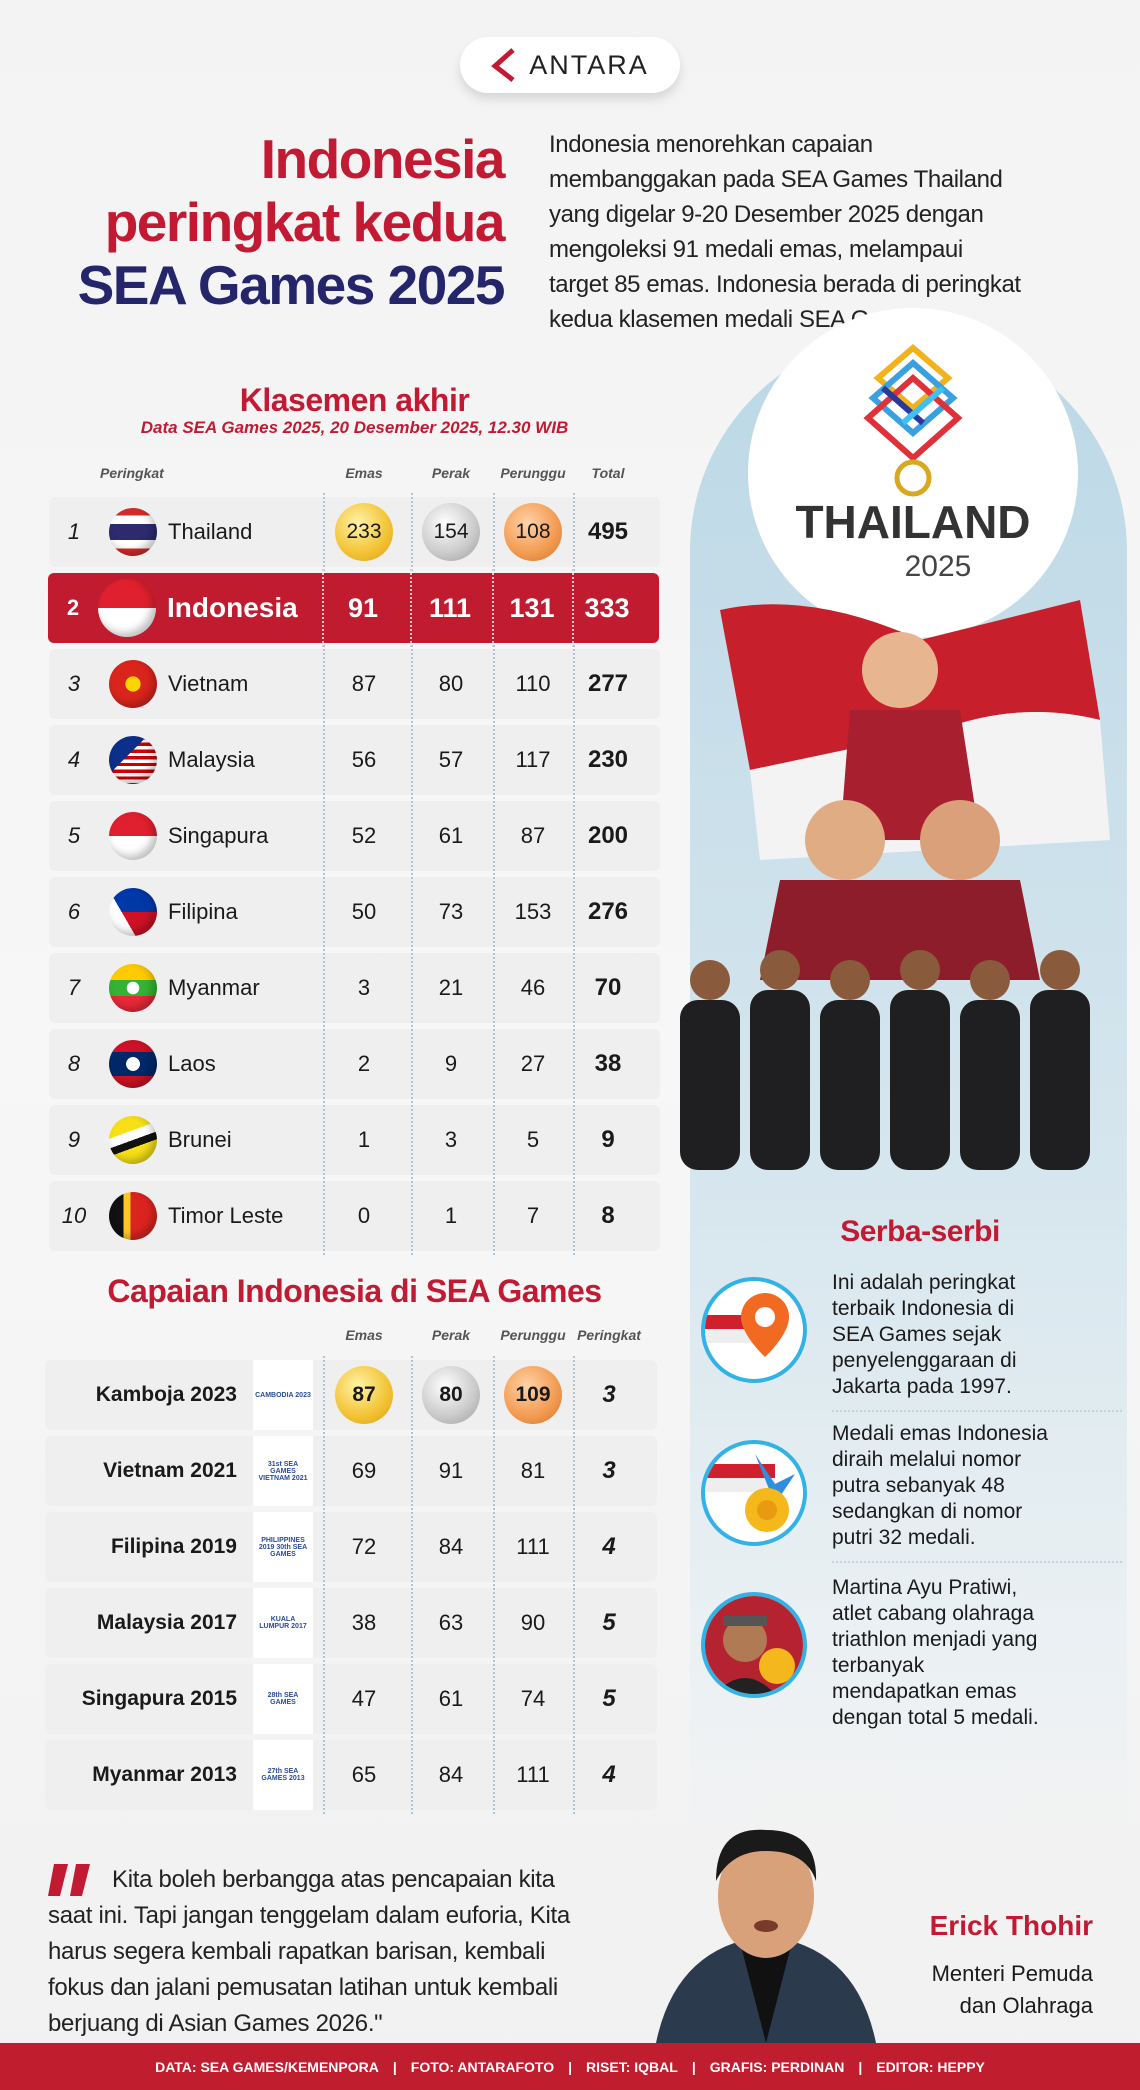 The width and height of the screenshot is (1140, 2090). Describe the element at coordinates (608, 1139) in the screenshot. I see `total-count: 9` at that location.